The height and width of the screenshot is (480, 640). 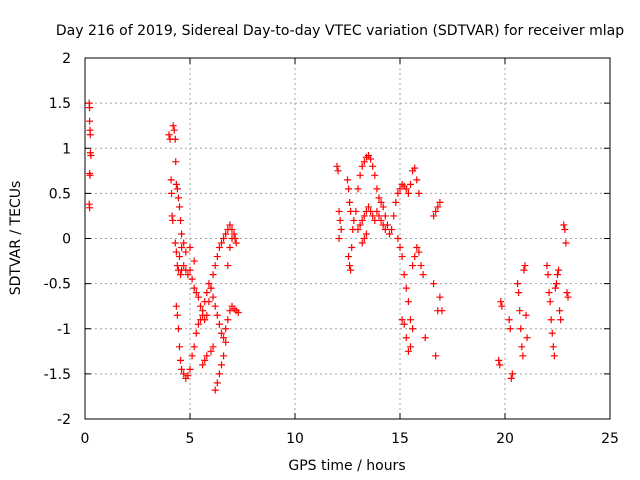 I want to click on y-tick-label: 1.5, so click(x=60, y=104).